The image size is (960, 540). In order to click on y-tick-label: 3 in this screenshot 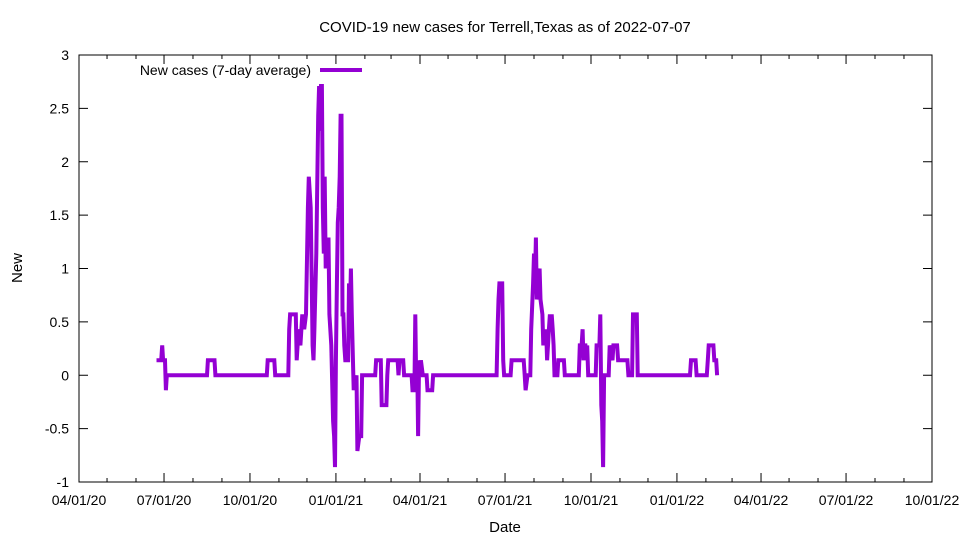, I will do `click(65, 55)`.